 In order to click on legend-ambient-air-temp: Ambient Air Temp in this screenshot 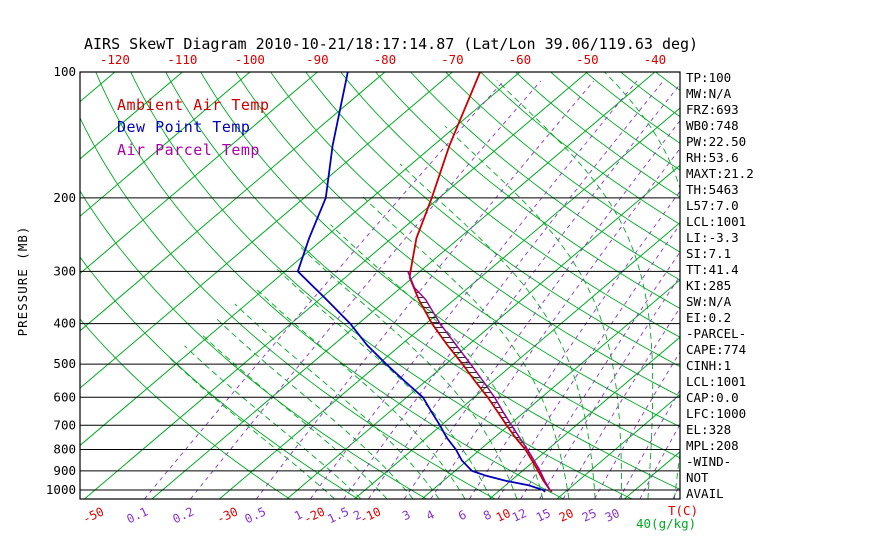, I will do `click(193, 105)`.